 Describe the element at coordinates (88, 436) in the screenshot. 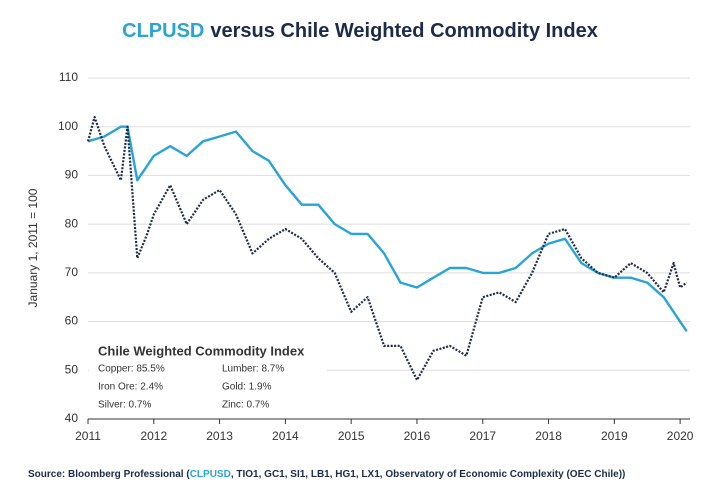

I see `x-tick-label: 2011` at that location.